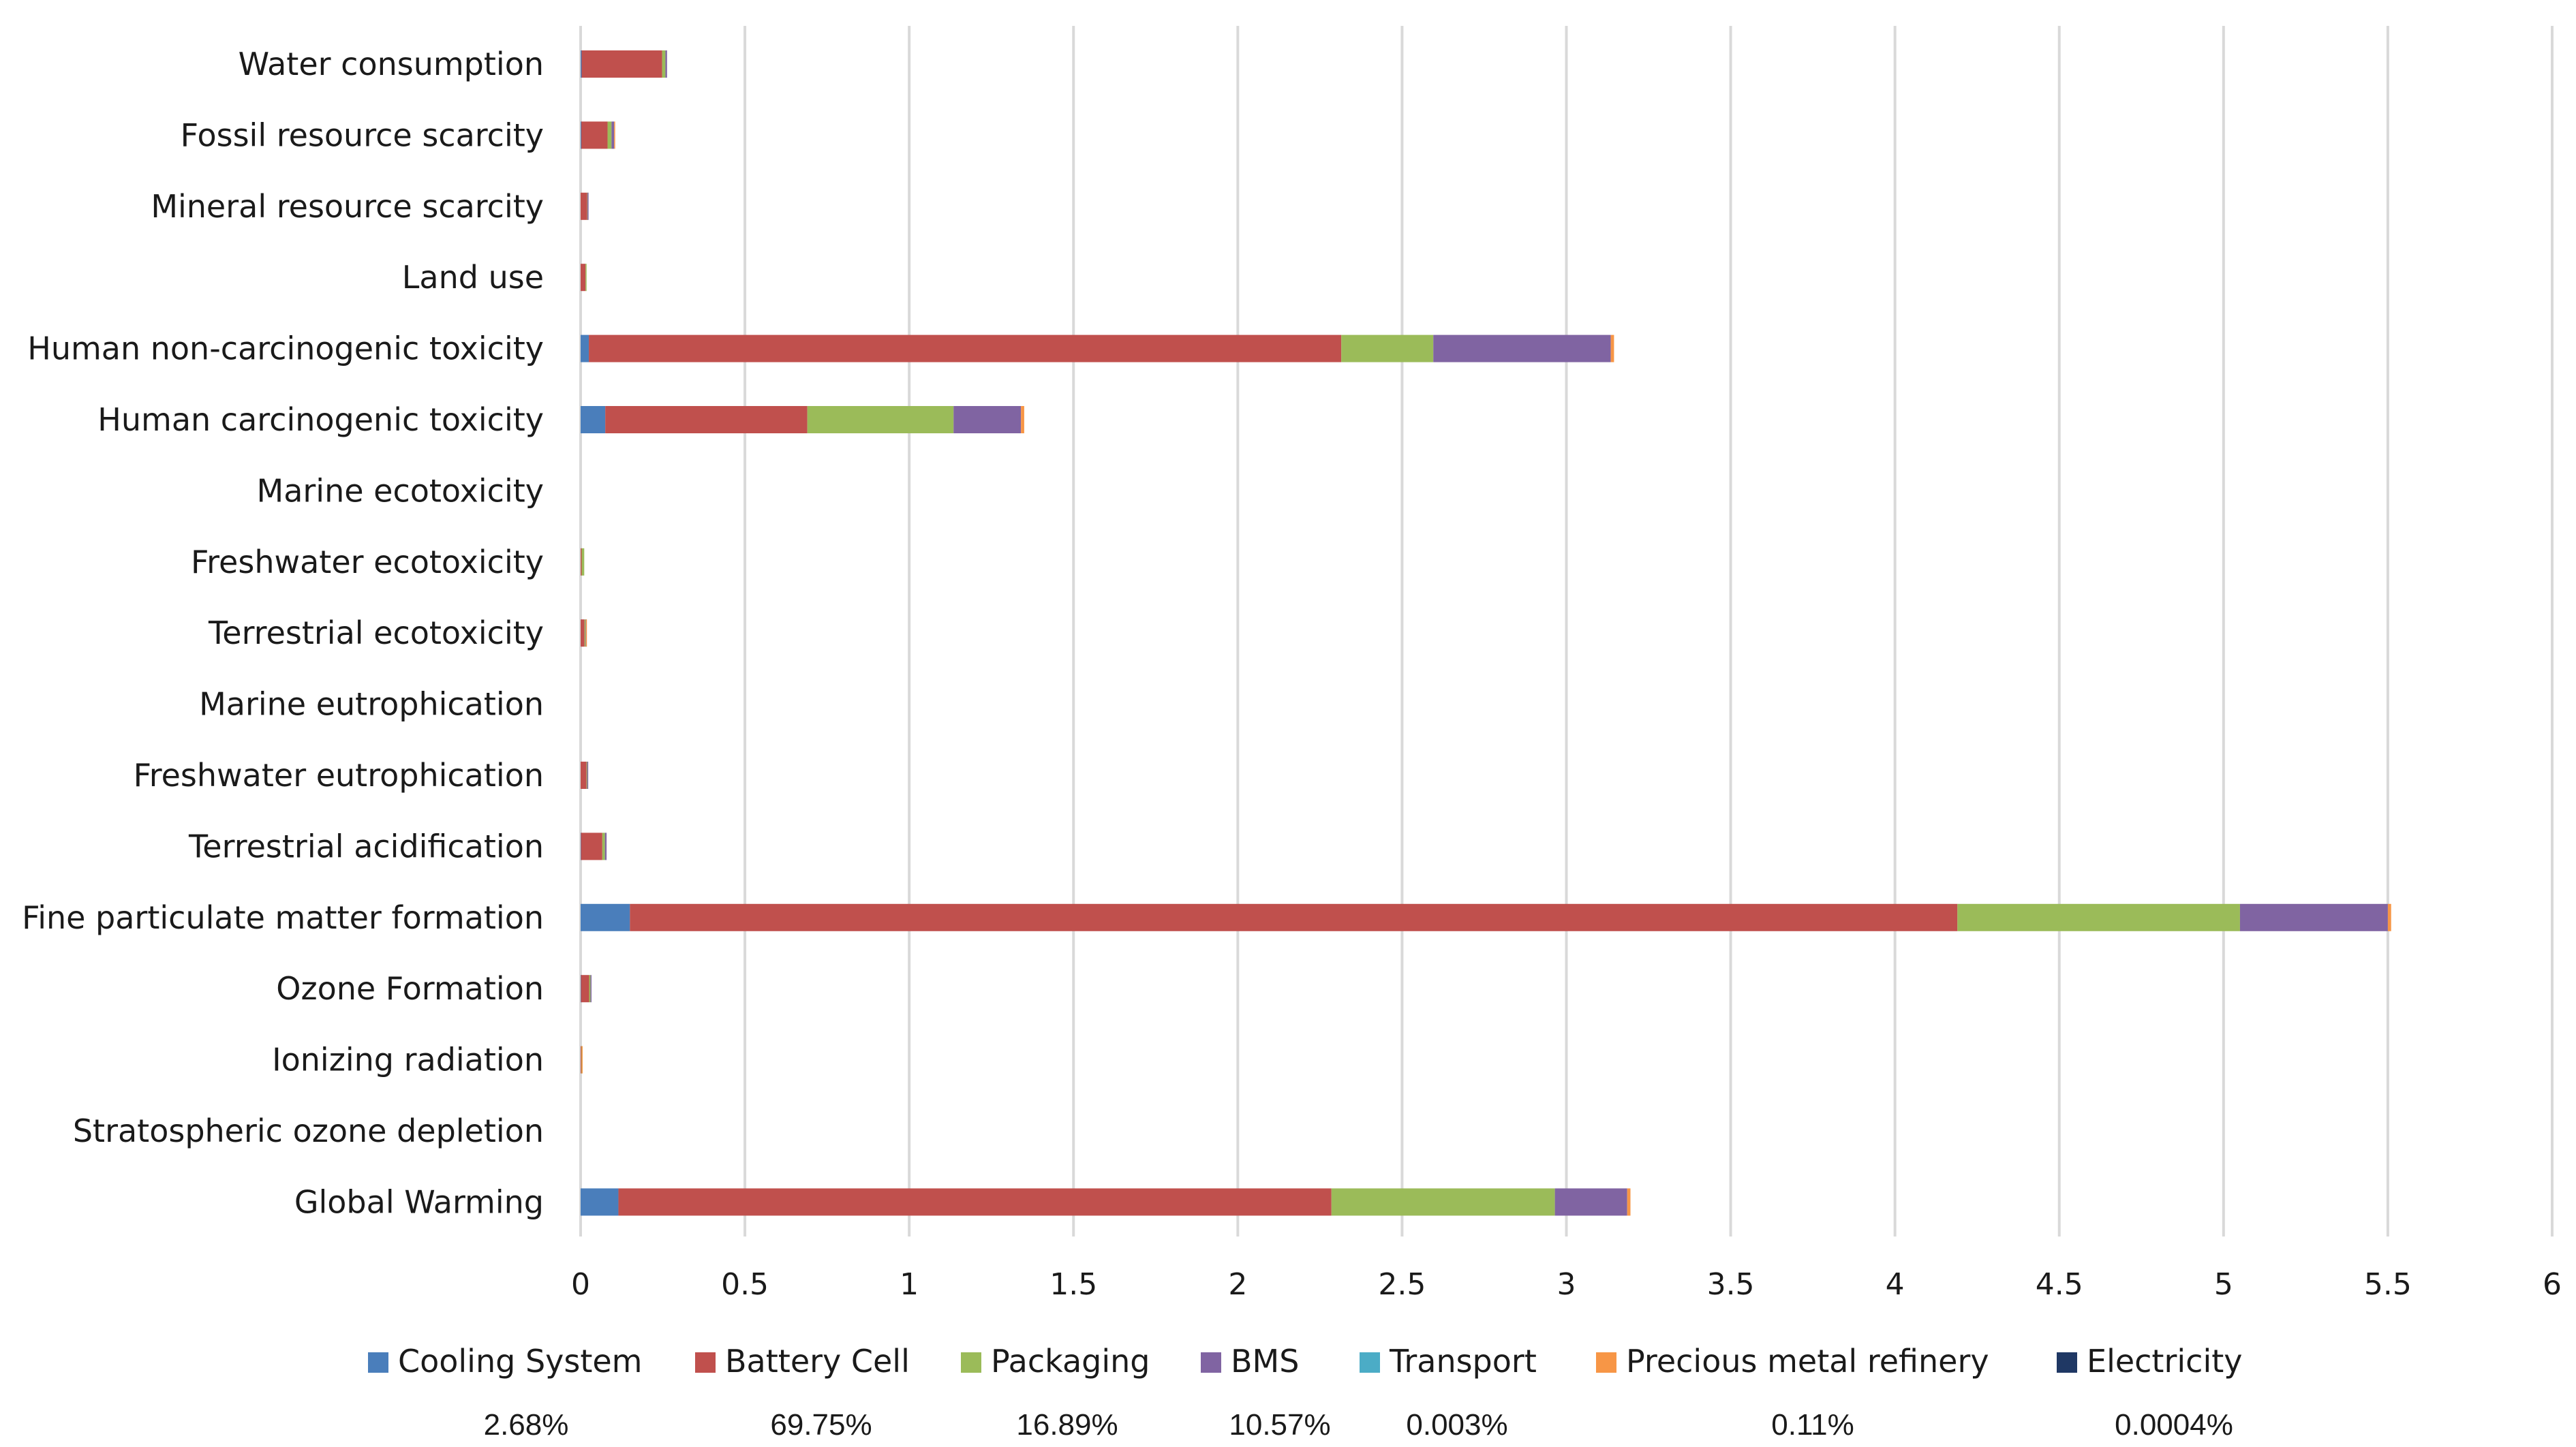 This screenshot has height=1447, width=2576. I want to click on legend-share-label: 0.0004%, so click(2174, 1425).